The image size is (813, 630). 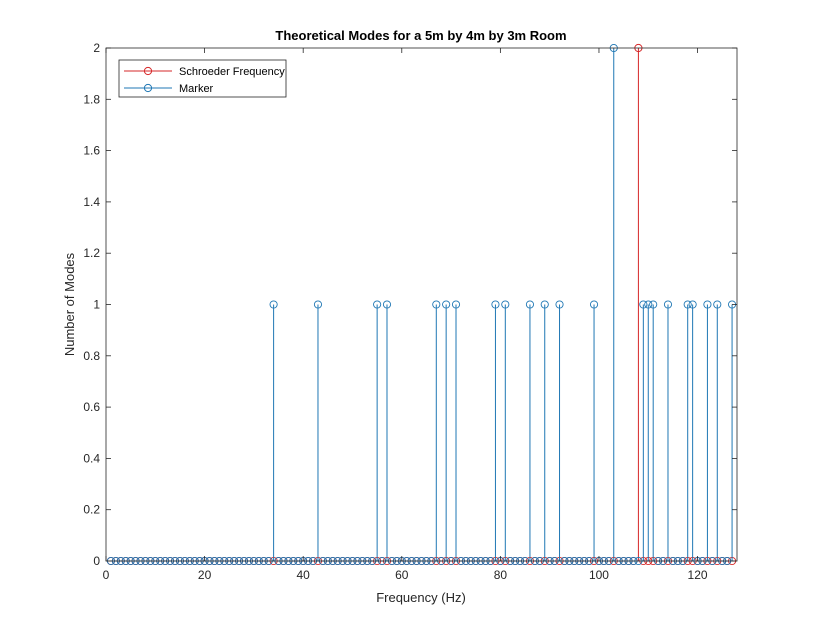 I want to click on x-tick-label: 100, so click(x=599, y=575).